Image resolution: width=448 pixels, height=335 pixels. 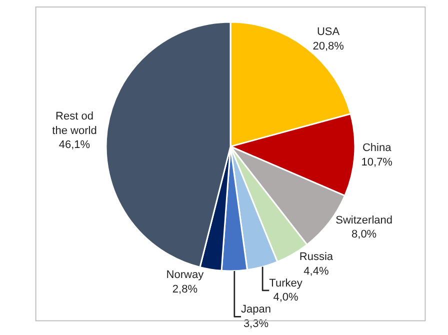 I want to click on data-label: 10,7%, so click(x=377, y=162).